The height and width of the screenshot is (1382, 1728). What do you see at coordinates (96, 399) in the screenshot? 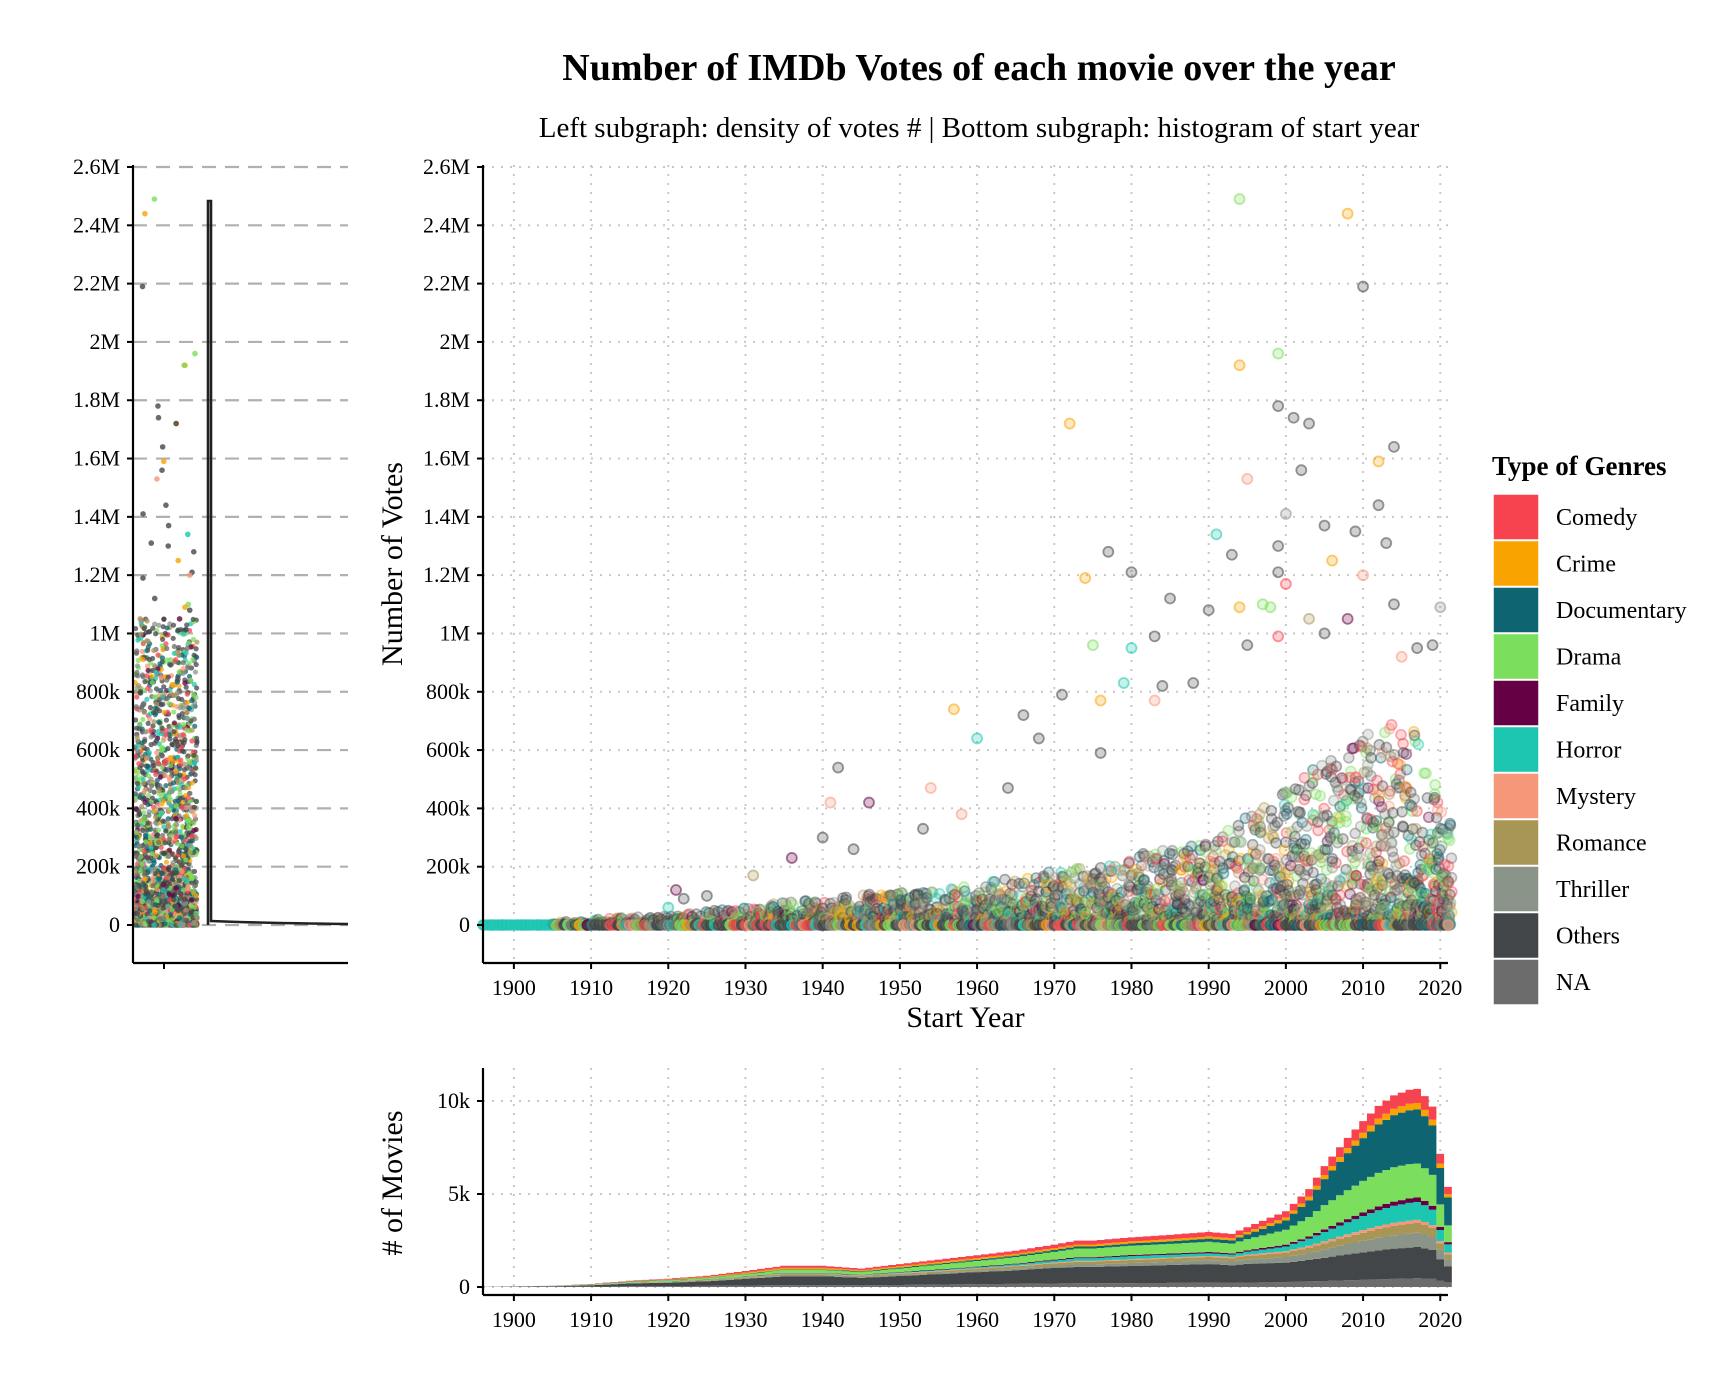
I see `left-y-tick-label: 1.8M` at bounding box center [96, 399].